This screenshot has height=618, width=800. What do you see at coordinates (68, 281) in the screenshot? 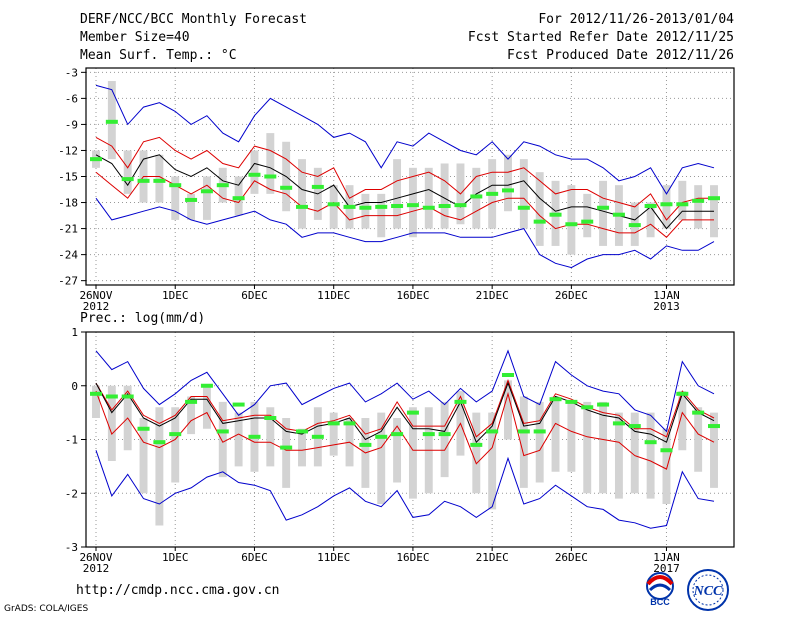
I see `y-tick-label: -27` at bounding box center [68, 281].